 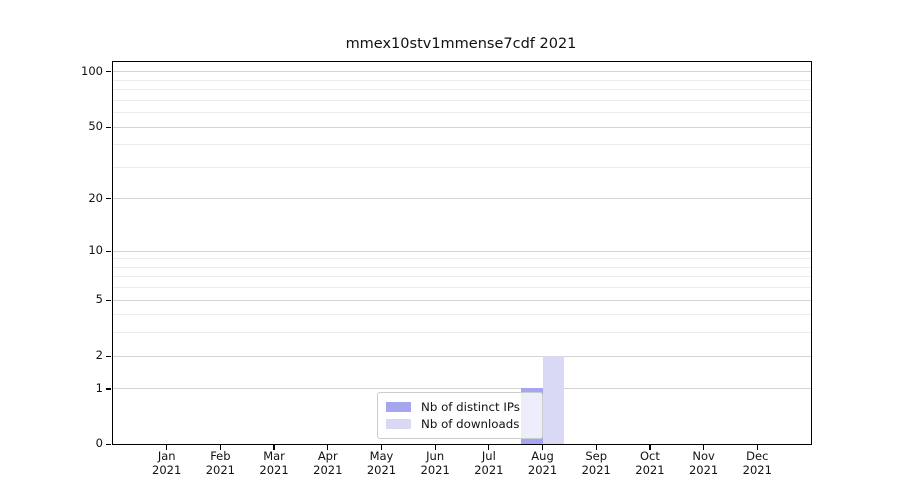 I want to click on x-tick-label-mar: Mar 2021, so click(x=274, y=463).